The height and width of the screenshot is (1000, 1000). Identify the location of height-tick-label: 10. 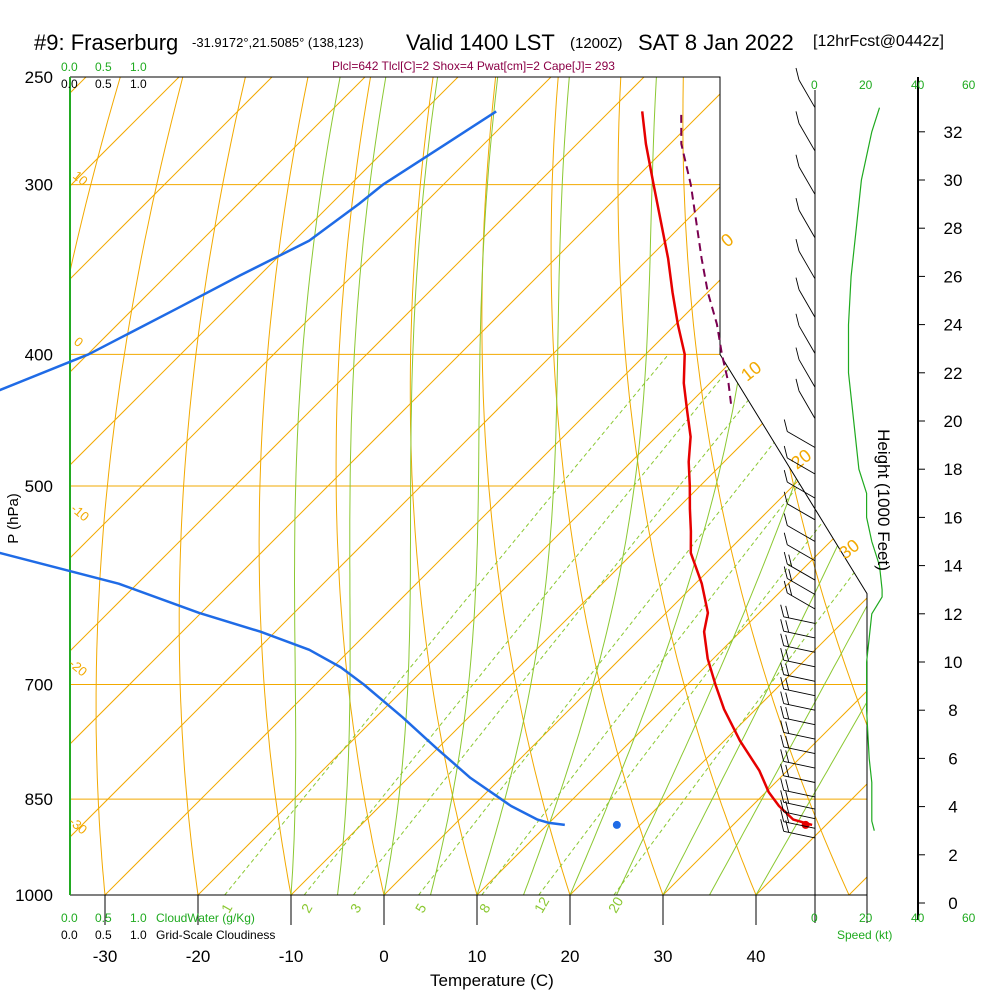
(953, 662).